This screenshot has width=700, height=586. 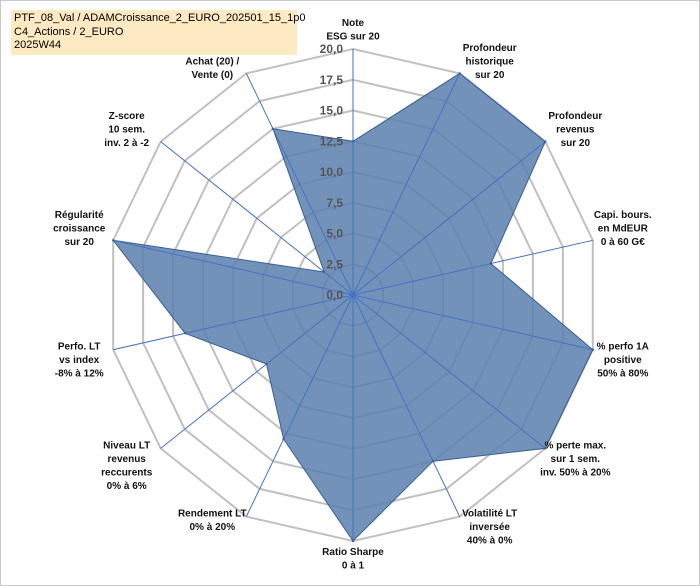 I want to click on axis-label-1: Profondeur historique sur 20, so click(x=490, y=62).